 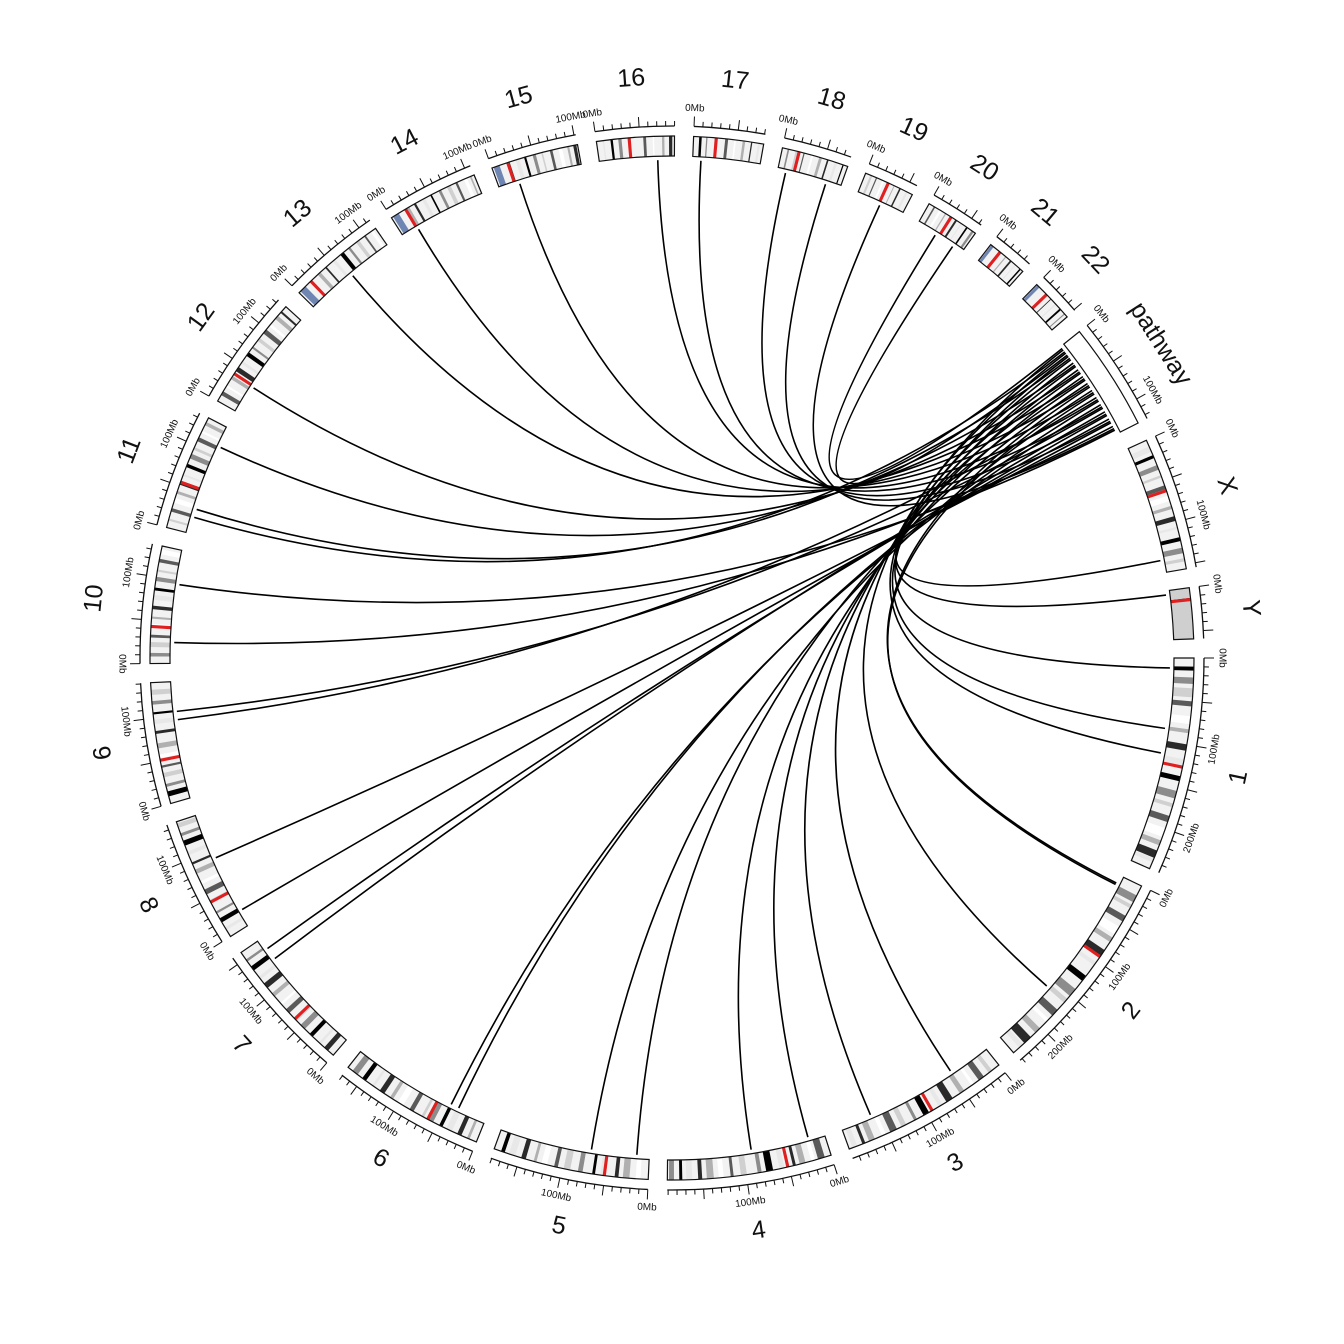 What do you see at coordinates (920, 1099) in the screenshot?
I see `ideogram-frame` at bounding box center [920, 1099].